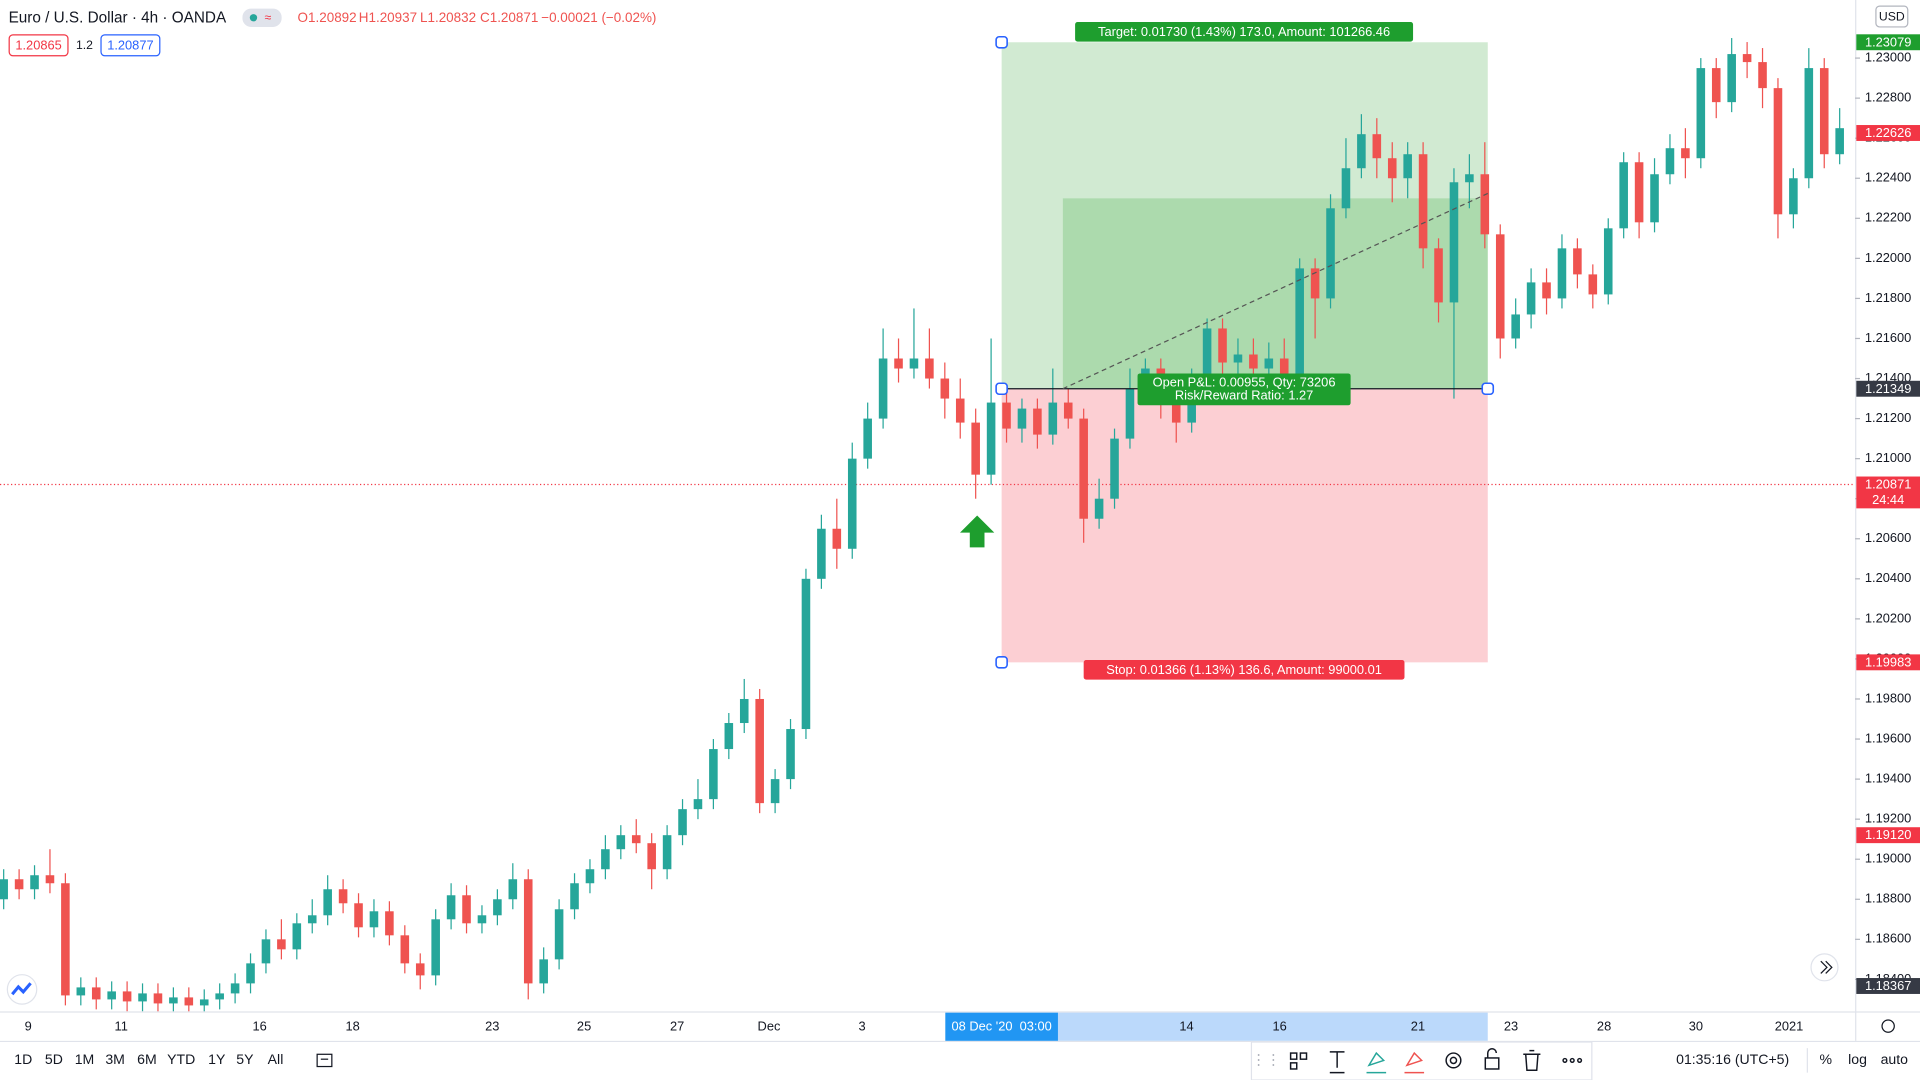 This screenshot has height=1080, width=1920. Describe the element at coordinates (1888, 1026) in the screenshot. I see `settings-button` at that location.